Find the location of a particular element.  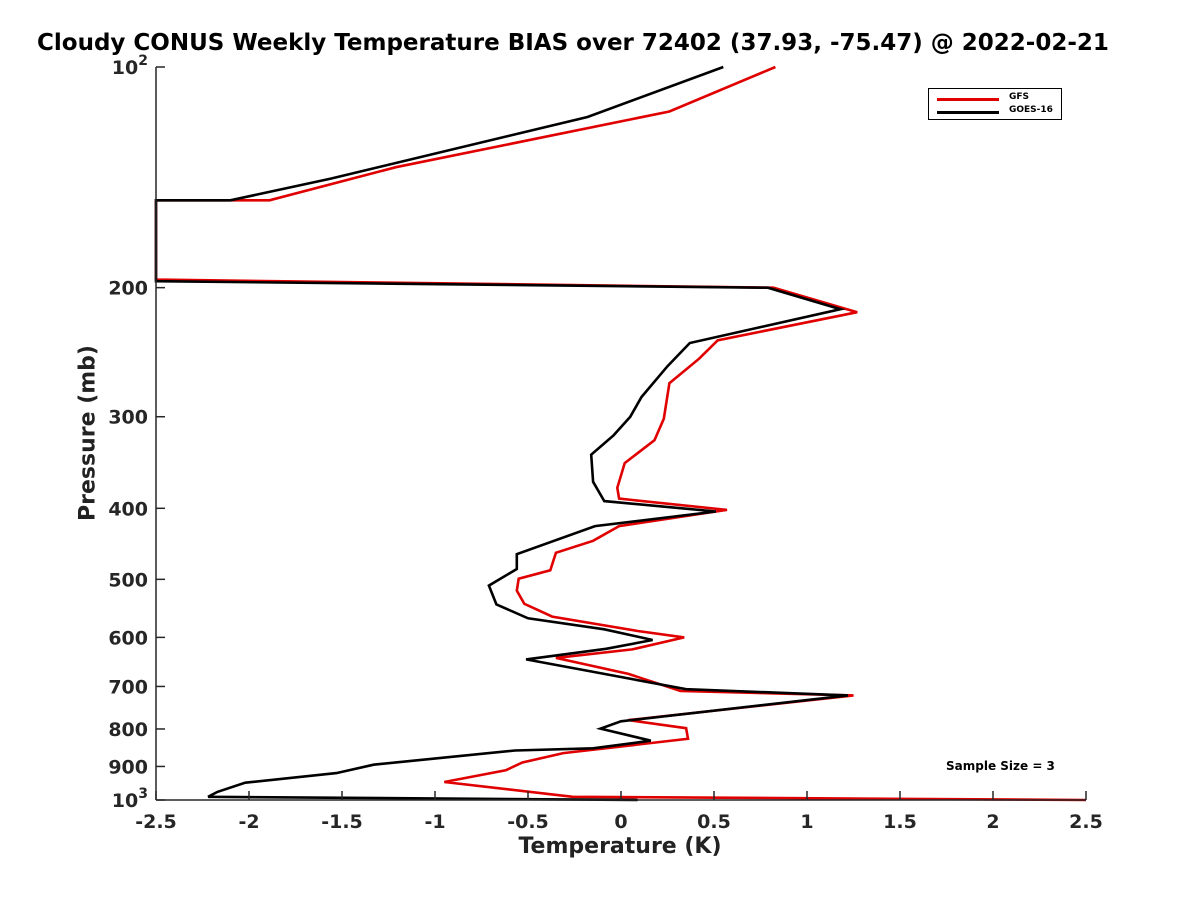

legend-item-goes16: GOES-16 is located at coordinates (999, 111).